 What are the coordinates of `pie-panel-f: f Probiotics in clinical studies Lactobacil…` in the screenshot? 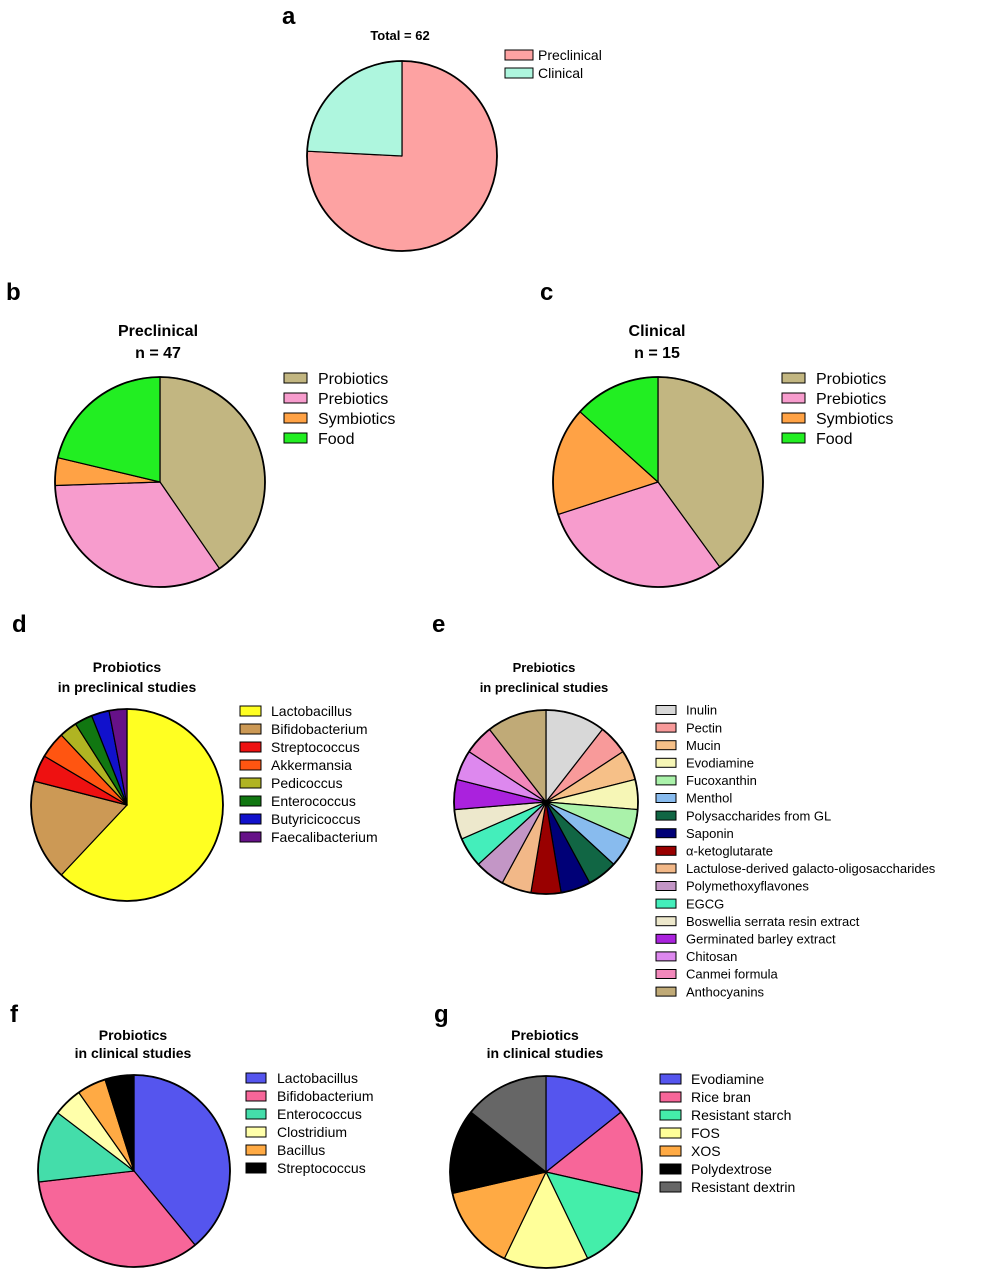 It's located at (192, 1134).